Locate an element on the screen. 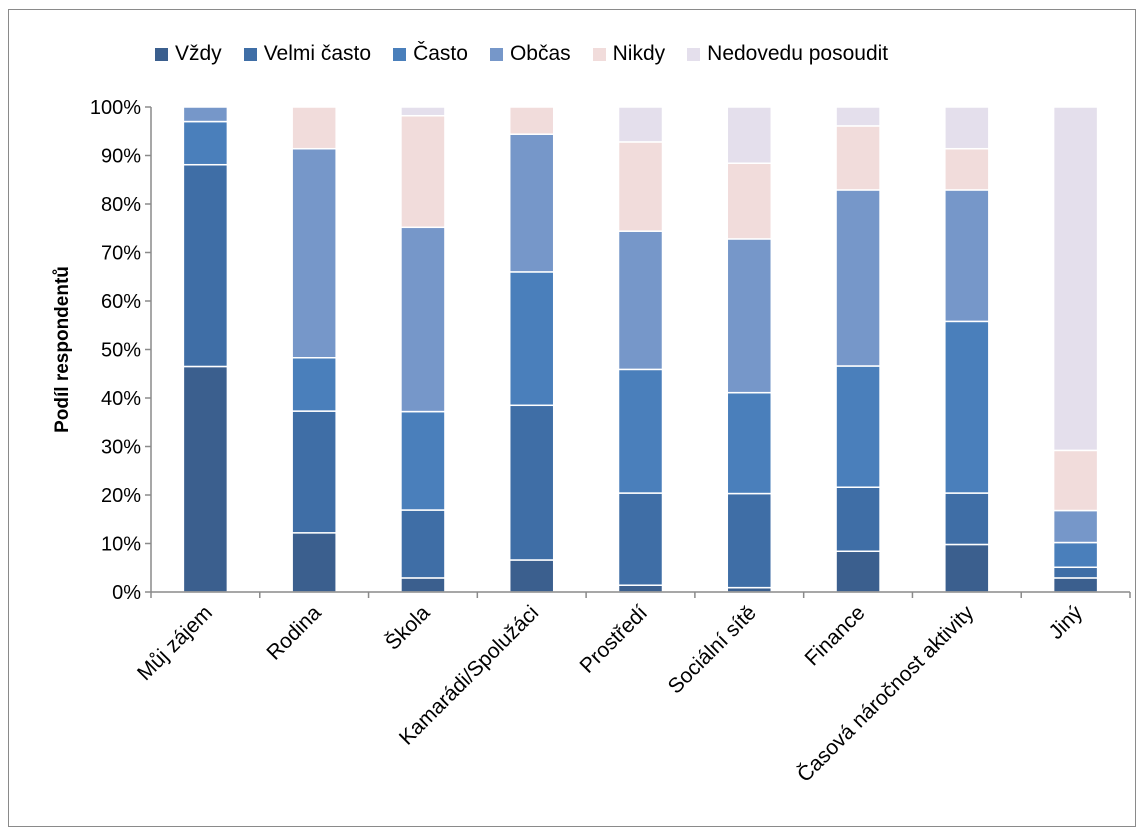  y-tick-label: 60% is located at coordinates (121, 302).